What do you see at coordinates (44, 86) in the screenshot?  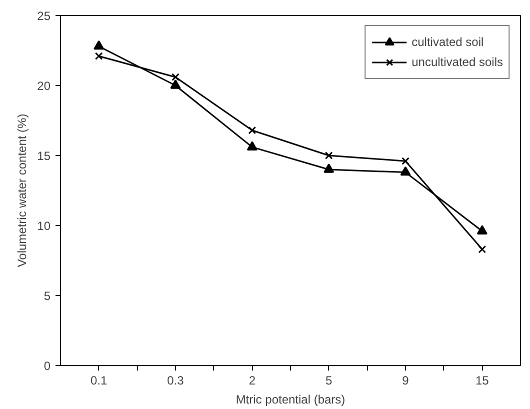 I see `y-tick-label: 20` at bounding box center [44, 86].